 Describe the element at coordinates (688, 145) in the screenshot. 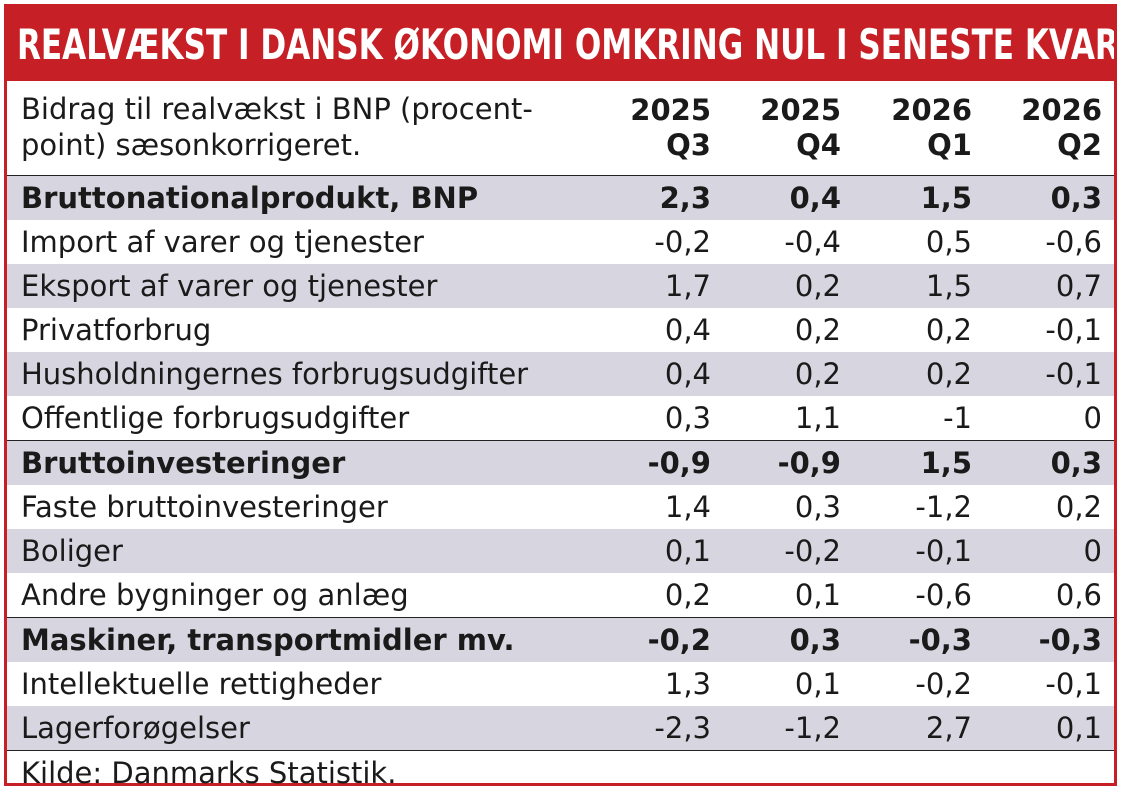

I see `column-quarter: Q3` at that location.